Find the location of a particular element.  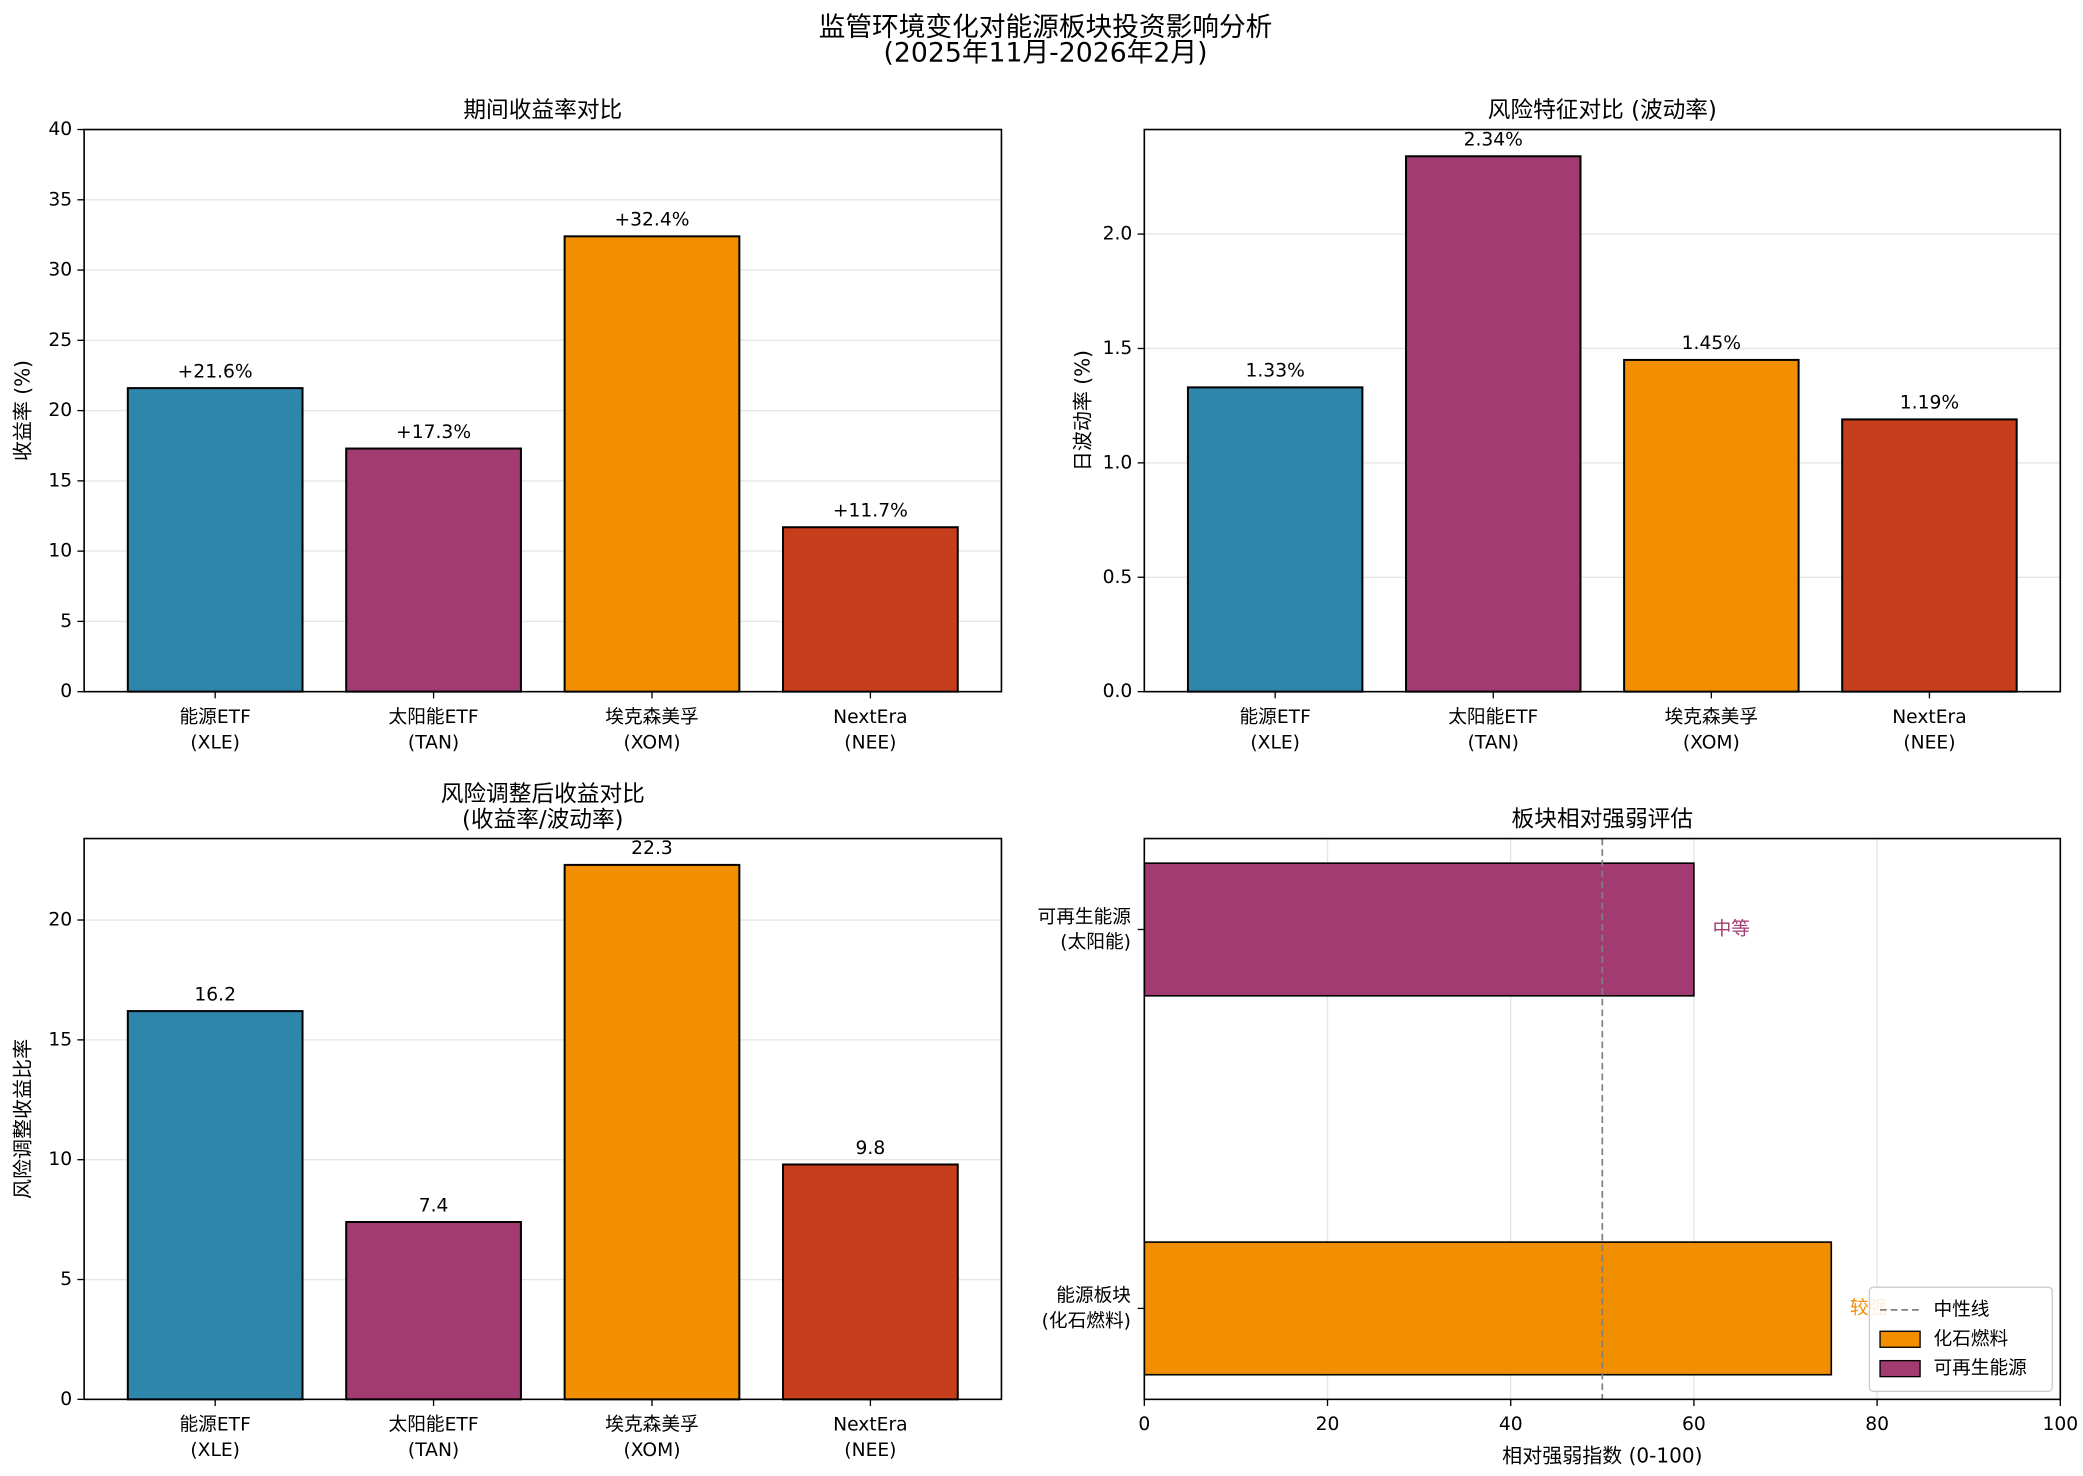

value-label: 1.45% is located at coordinates (1711, 343).